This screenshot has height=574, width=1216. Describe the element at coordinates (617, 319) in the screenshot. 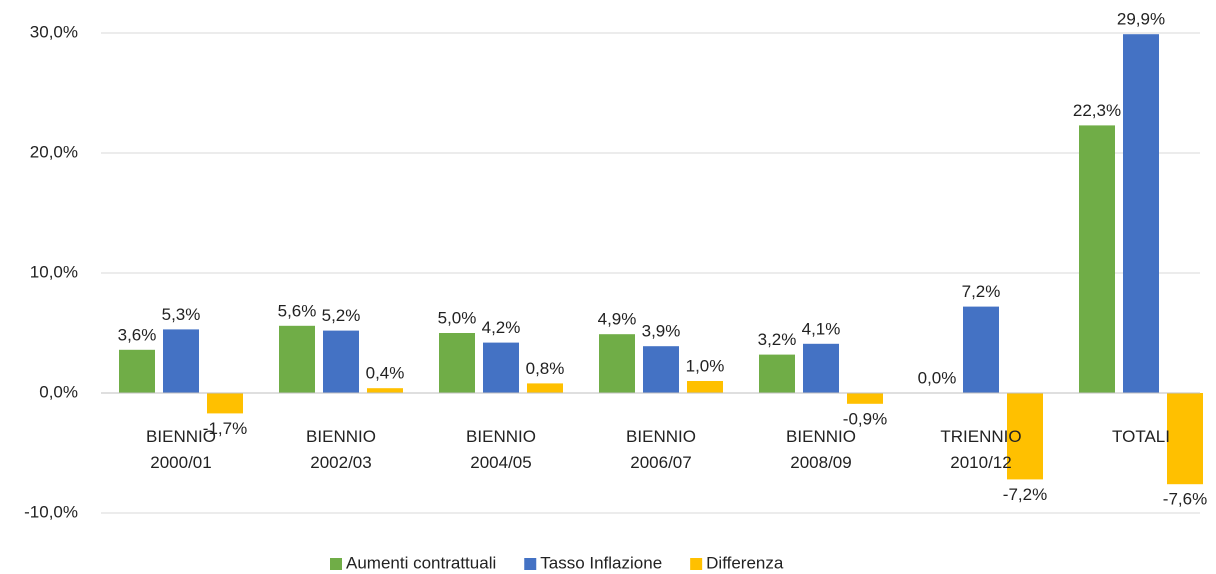

I see `value-label: 4,9%` at that location.